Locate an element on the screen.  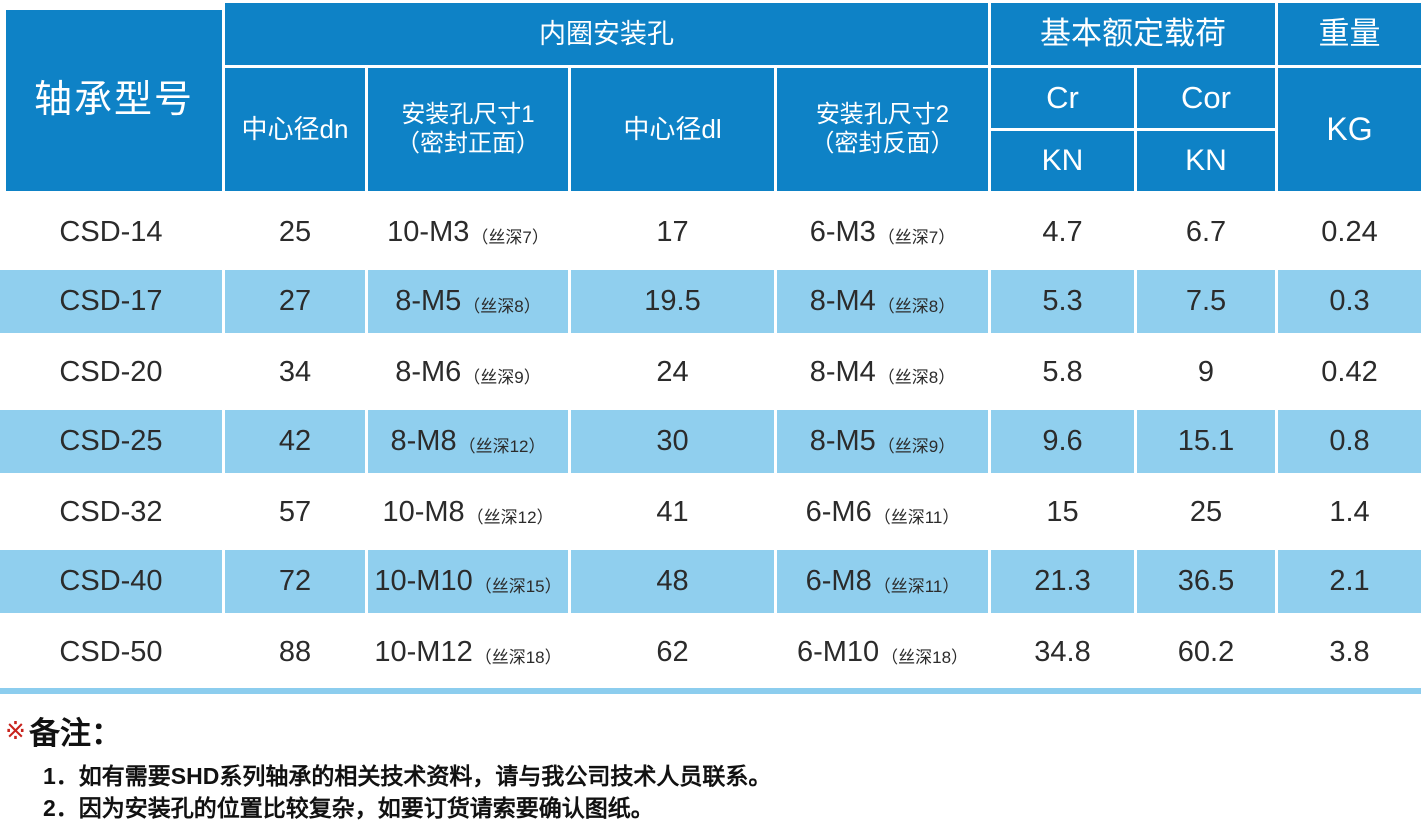
header-hole-size-1: 安装孔尺寸1 （密封正面） is located at coordinates (468, 129).